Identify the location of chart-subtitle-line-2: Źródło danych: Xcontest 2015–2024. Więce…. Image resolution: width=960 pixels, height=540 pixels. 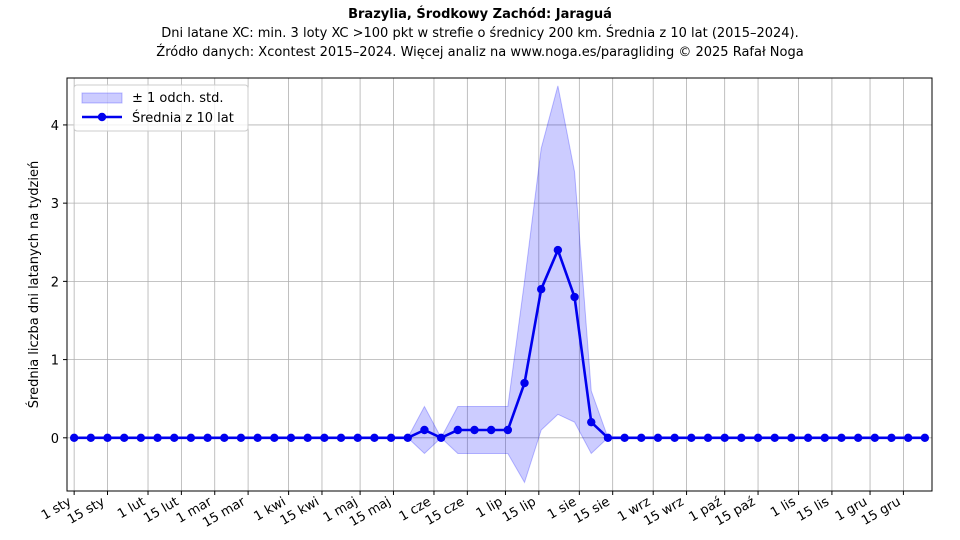
(480, 52).